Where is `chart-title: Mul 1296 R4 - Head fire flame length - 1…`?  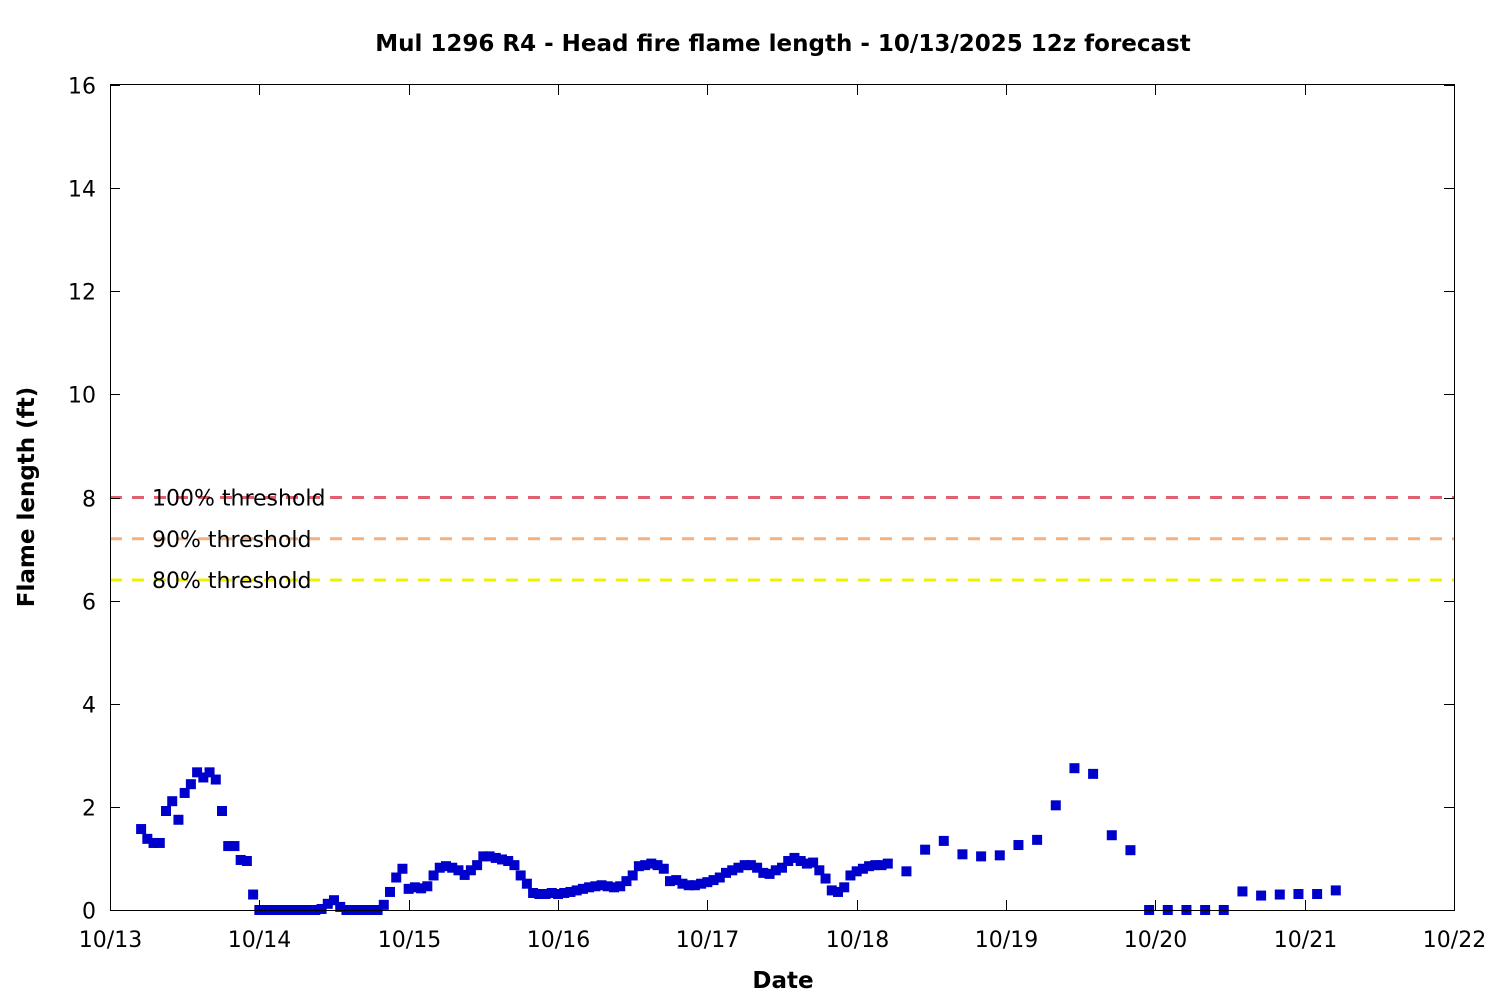
chart-title: Mul 1296 R4 - Head fire flame length - 1… is located at coordinates (783, 44).